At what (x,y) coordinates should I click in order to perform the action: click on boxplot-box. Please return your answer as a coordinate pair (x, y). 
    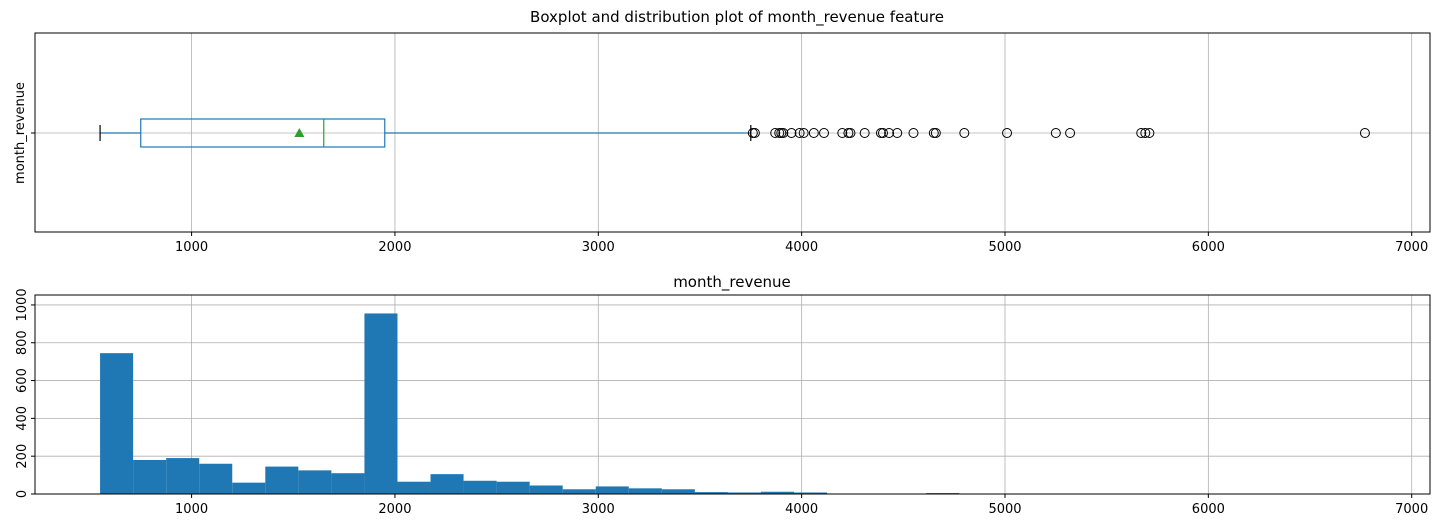
    Looking at the image, I should click on (263, 133).